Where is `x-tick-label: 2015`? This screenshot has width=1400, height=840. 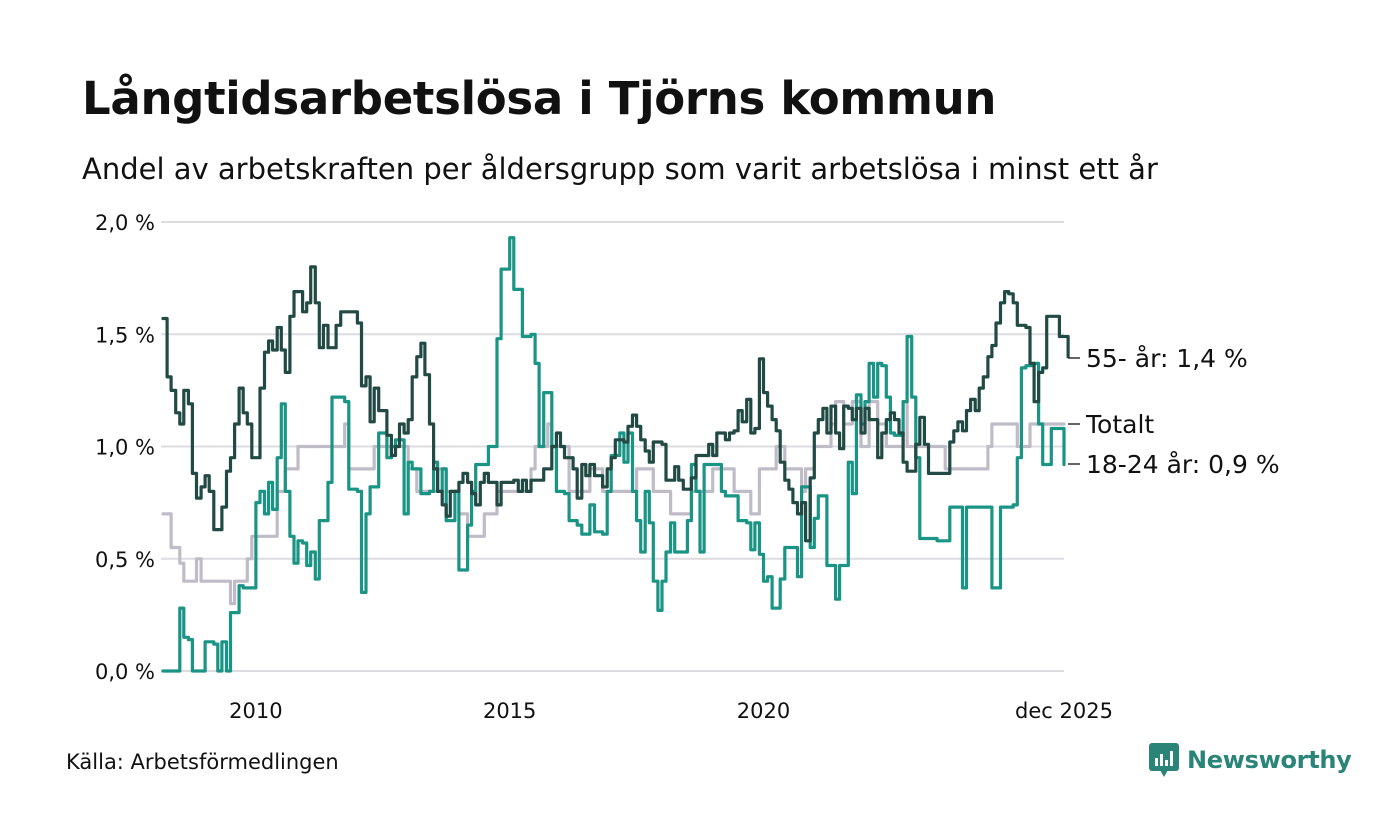 x-tick-label: 2015 is located at coordinates (509, 711).